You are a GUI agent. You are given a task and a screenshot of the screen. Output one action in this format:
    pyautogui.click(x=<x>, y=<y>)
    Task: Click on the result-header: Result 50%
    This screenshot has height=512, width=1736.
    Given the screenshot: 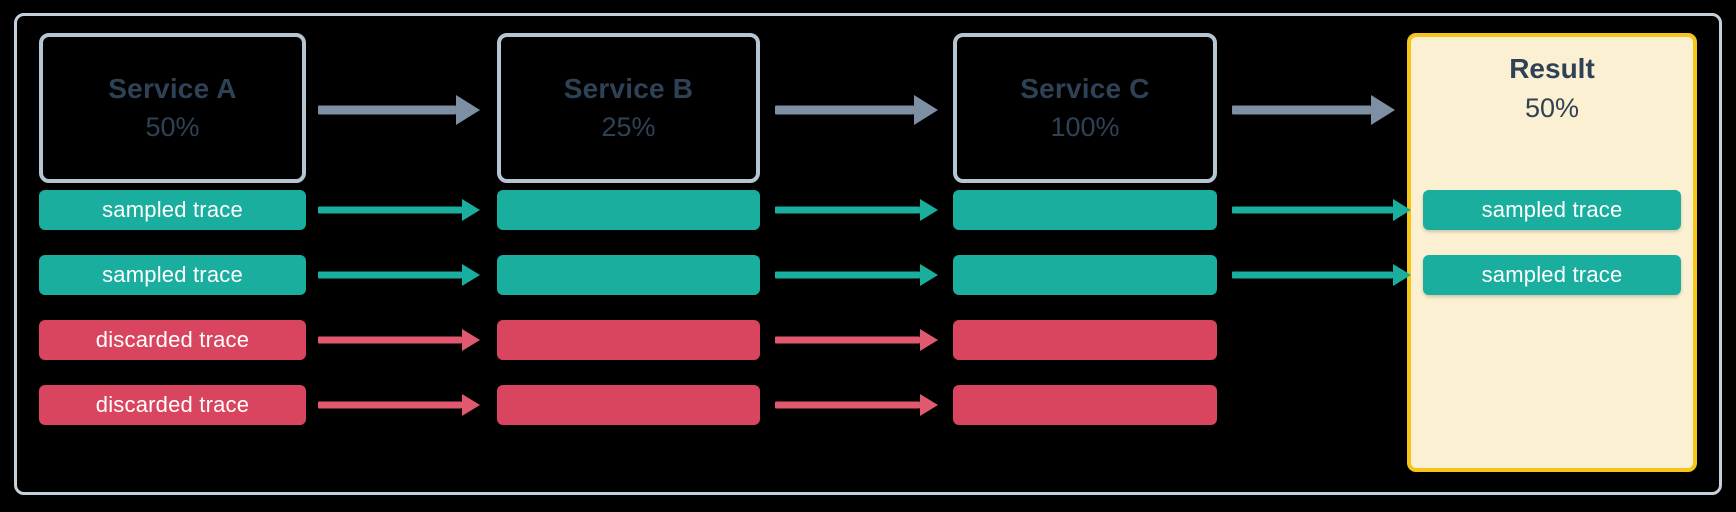 What is the action you would take?
    pyautogui.click(x=1552, y=89)
    